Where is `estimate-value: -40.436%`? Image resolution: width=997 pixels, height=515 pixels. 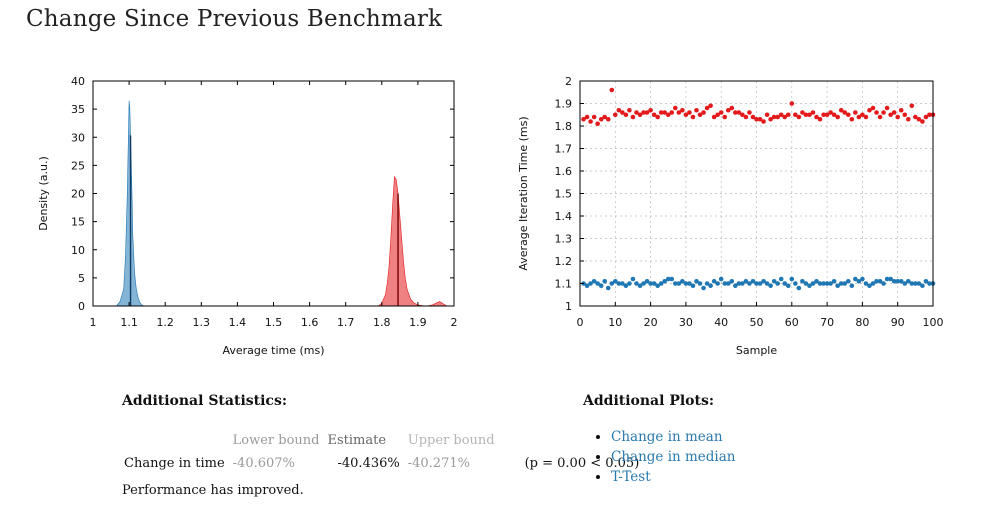 estimate-value: -40.436% is located at coordinates (368, 463).